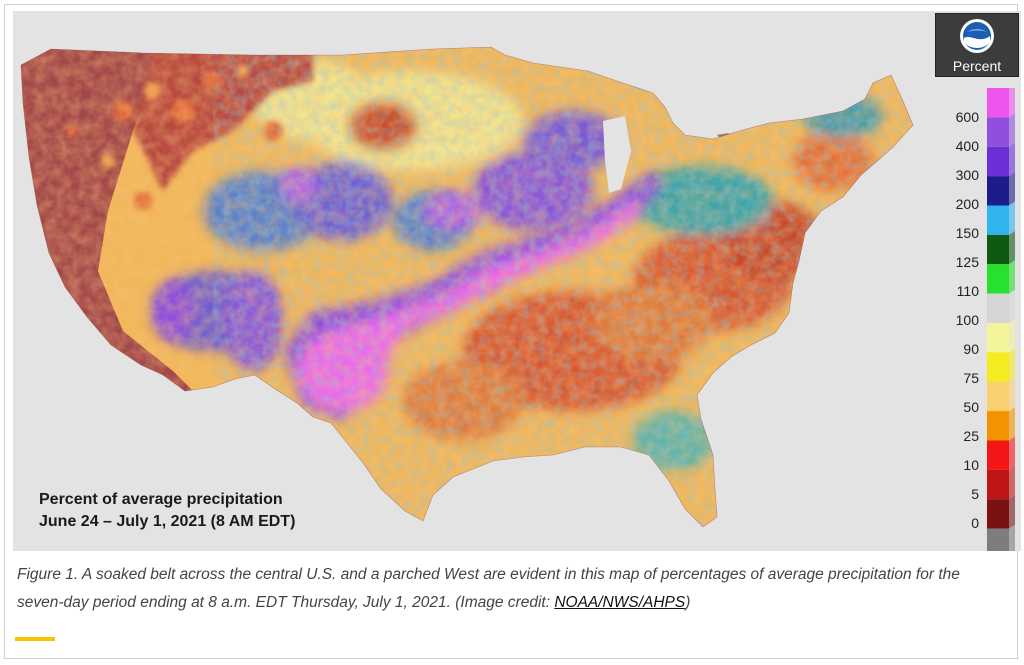  What do you see at coordinates (967, 320) in the screenshot?
I see `legend-label: 100` at bounding box center [967, 320].